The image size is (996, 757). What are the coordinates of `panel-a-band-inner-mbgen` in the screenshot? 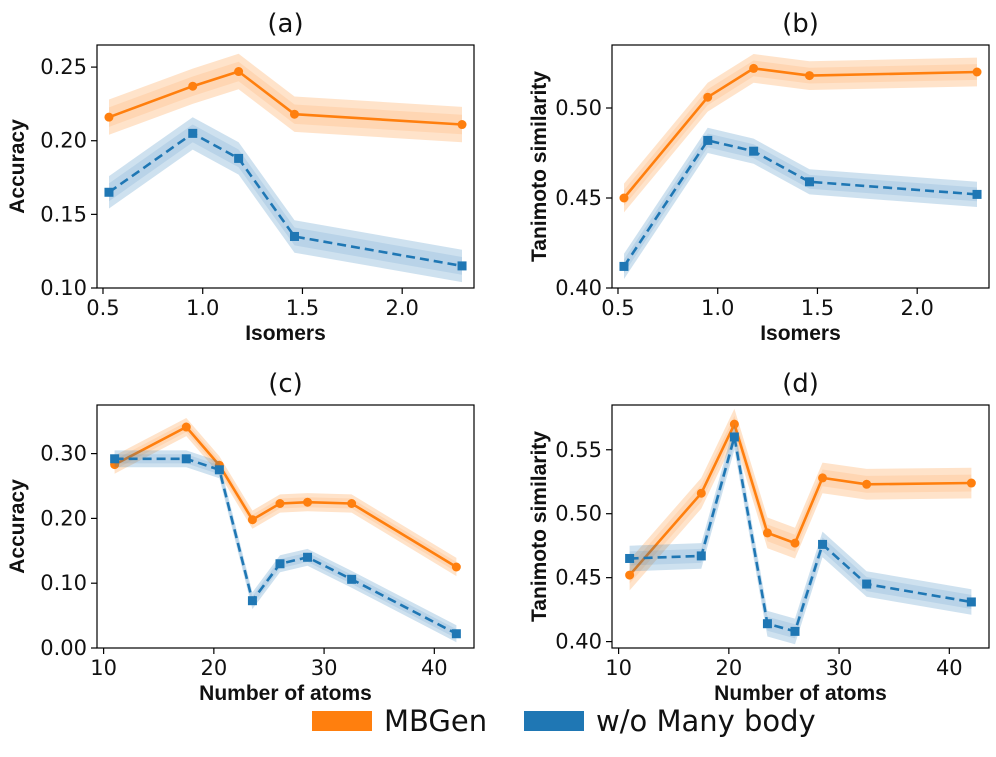 It's located at (285, 98).